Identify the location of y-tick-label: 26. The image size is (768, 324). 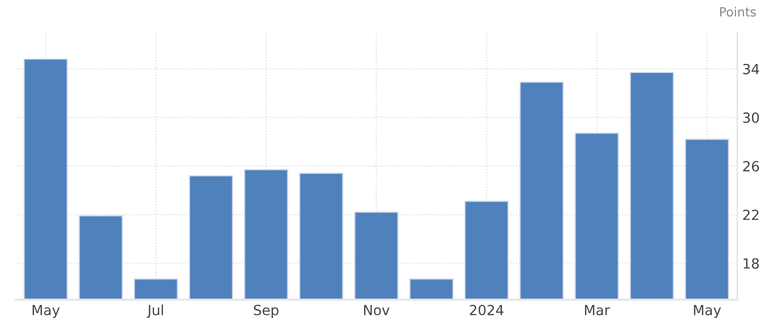
(751, 166).